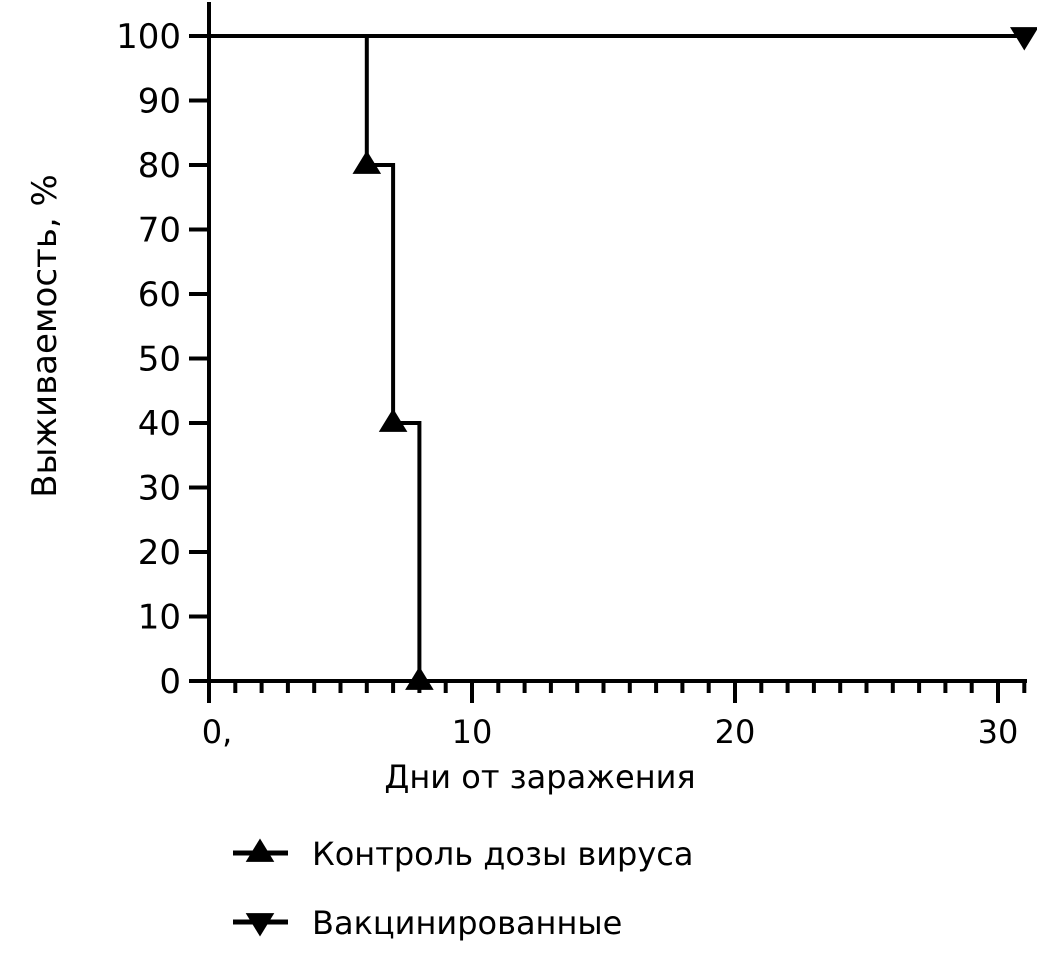 Image resolution: width=1037 pixels, height=957 pixels. What do you see at coordinates (467, 923) in the screenshot?
I see `legend-label-2: Вакцинированные` at bounding box center [467, 923].